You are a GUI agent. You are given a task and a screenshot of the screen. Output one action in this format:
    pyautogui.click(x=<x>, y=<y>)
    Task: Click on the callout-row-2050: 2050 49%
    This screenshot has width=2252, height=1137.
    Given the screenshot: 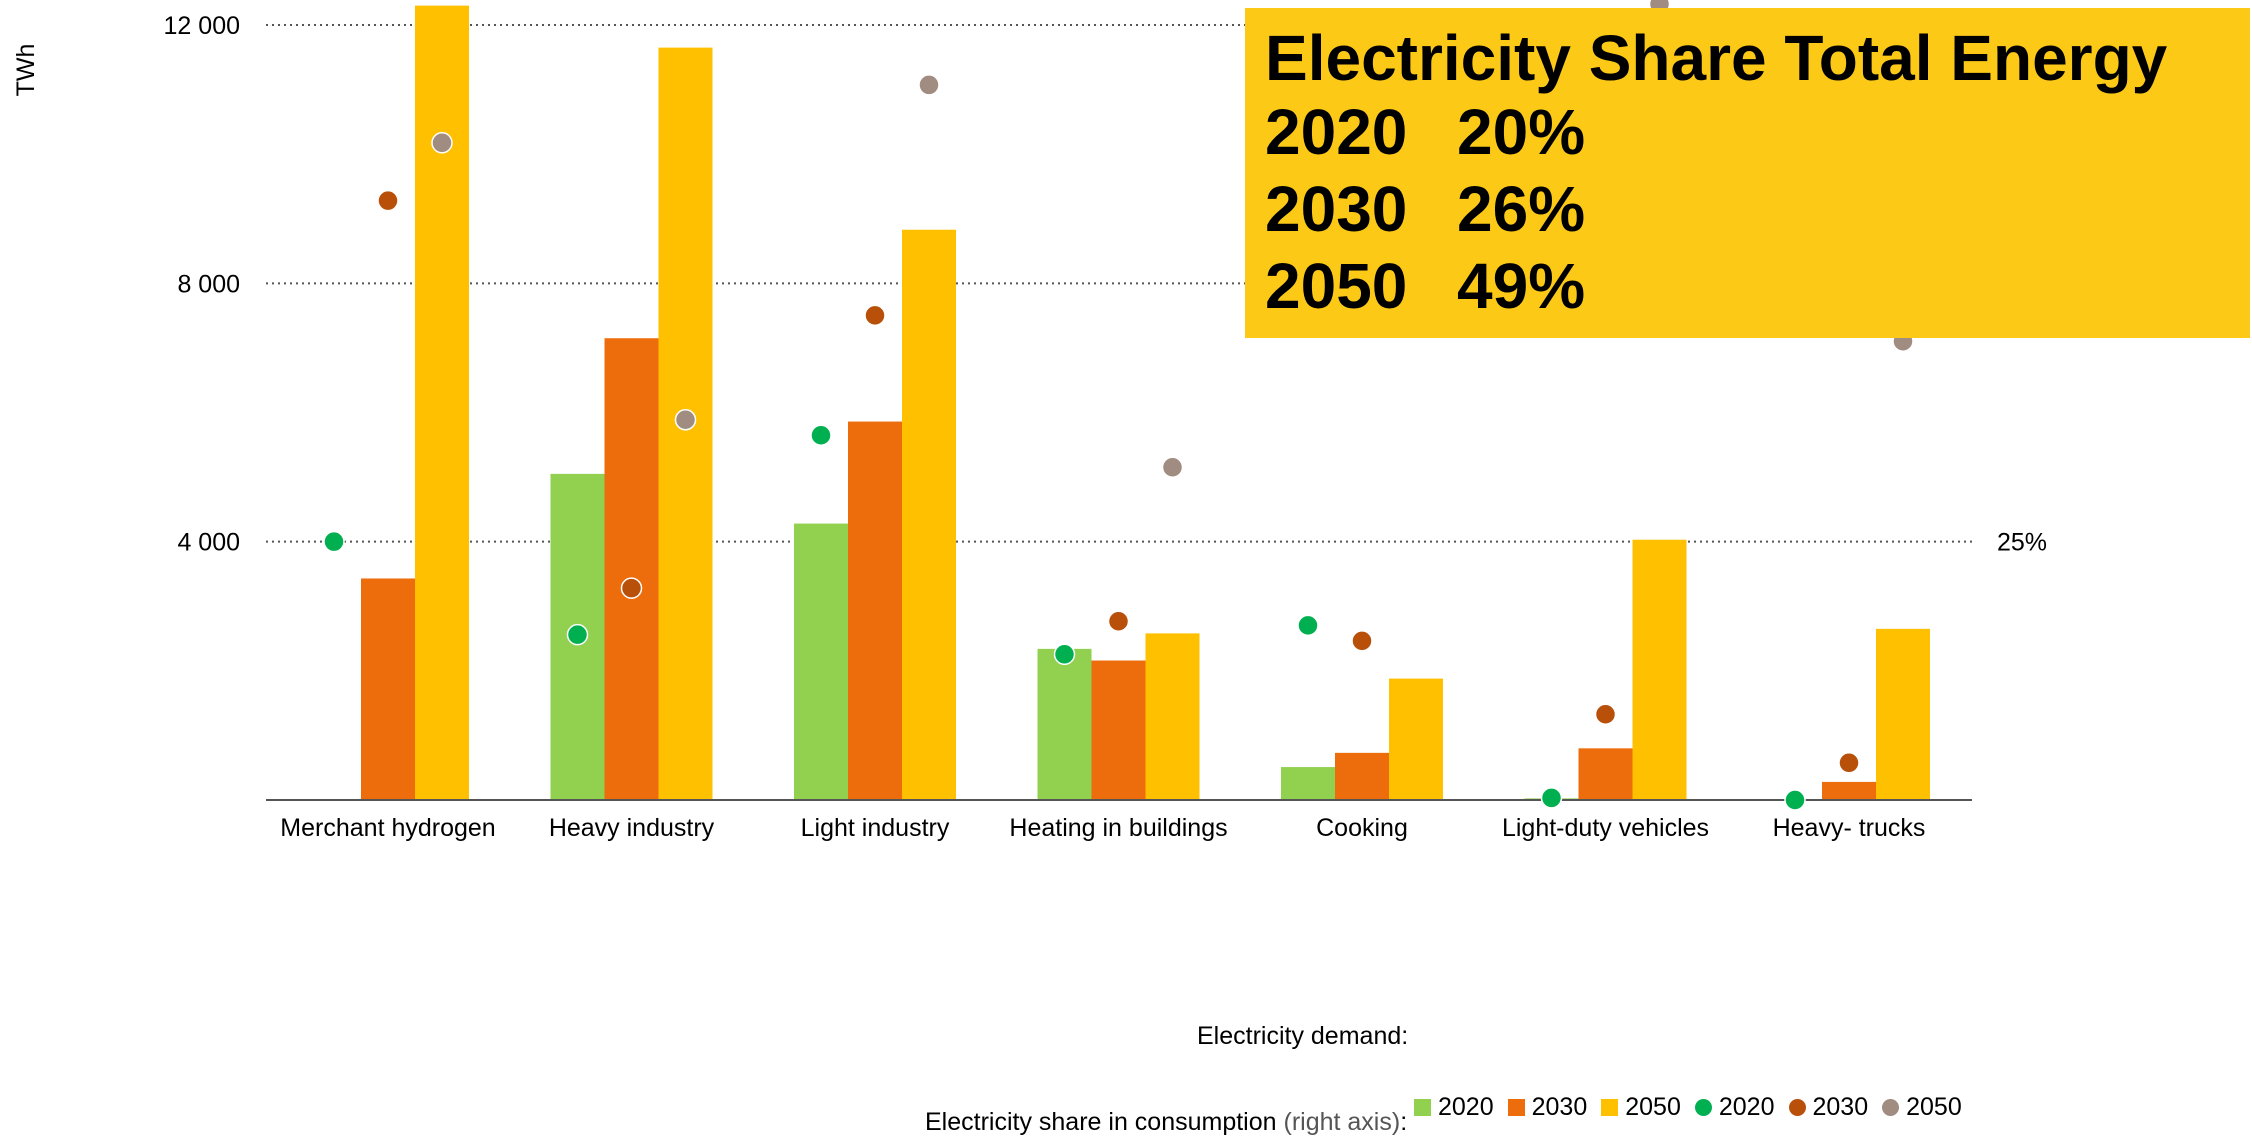 What is the action you would take?
    pyautogui.click(x=1757, y=286)
    